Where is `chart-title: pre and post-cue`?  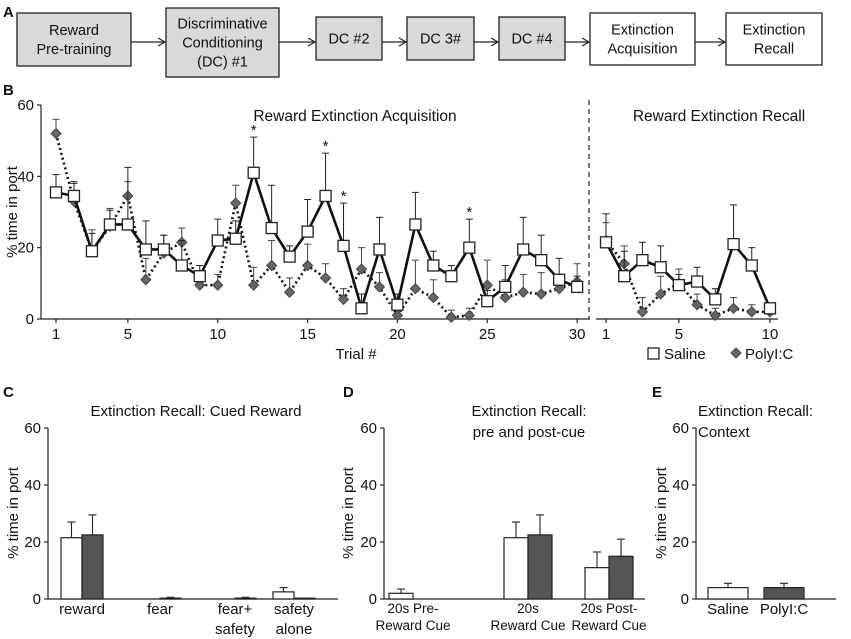 chart-title: pre and post-cue is located at coordinates (529, 432).